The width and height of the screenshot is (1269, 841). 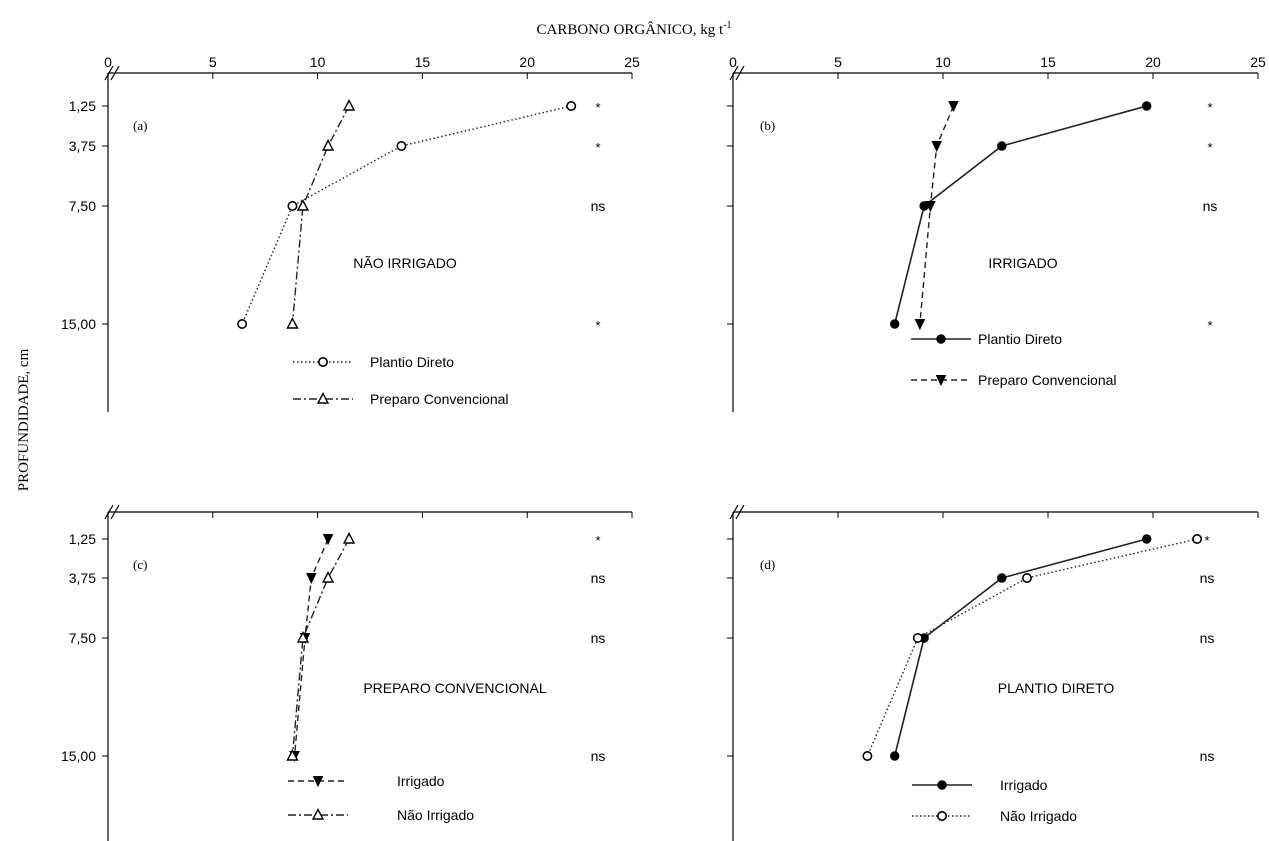 I want to click on panel-label: (b), so click(x=767, y=125).